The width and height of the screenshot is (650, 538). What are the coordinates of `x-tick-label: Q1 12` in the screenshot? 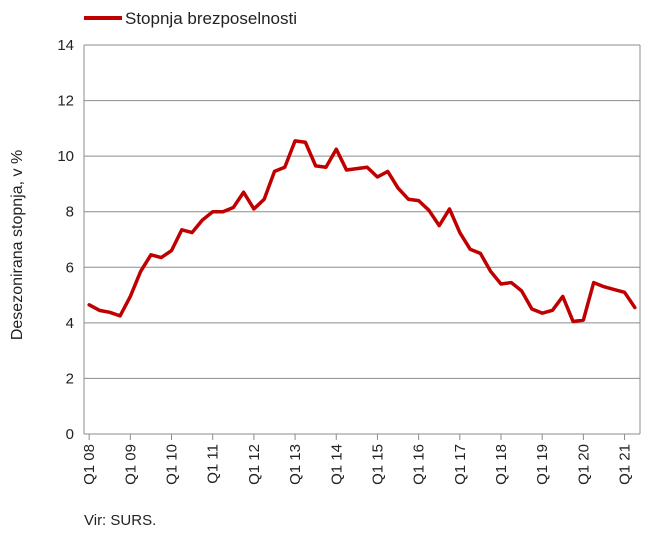 It's located at (254, 464).